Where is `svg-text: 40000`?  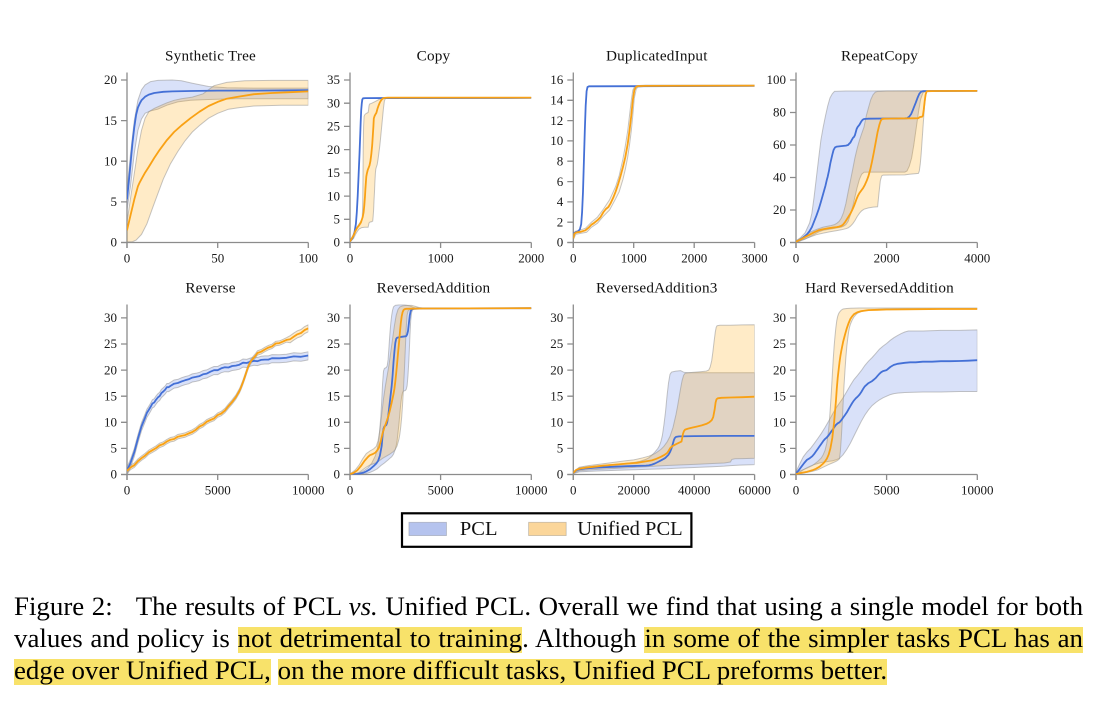 svg-text: 40000 is located at coordinates (694, 489).